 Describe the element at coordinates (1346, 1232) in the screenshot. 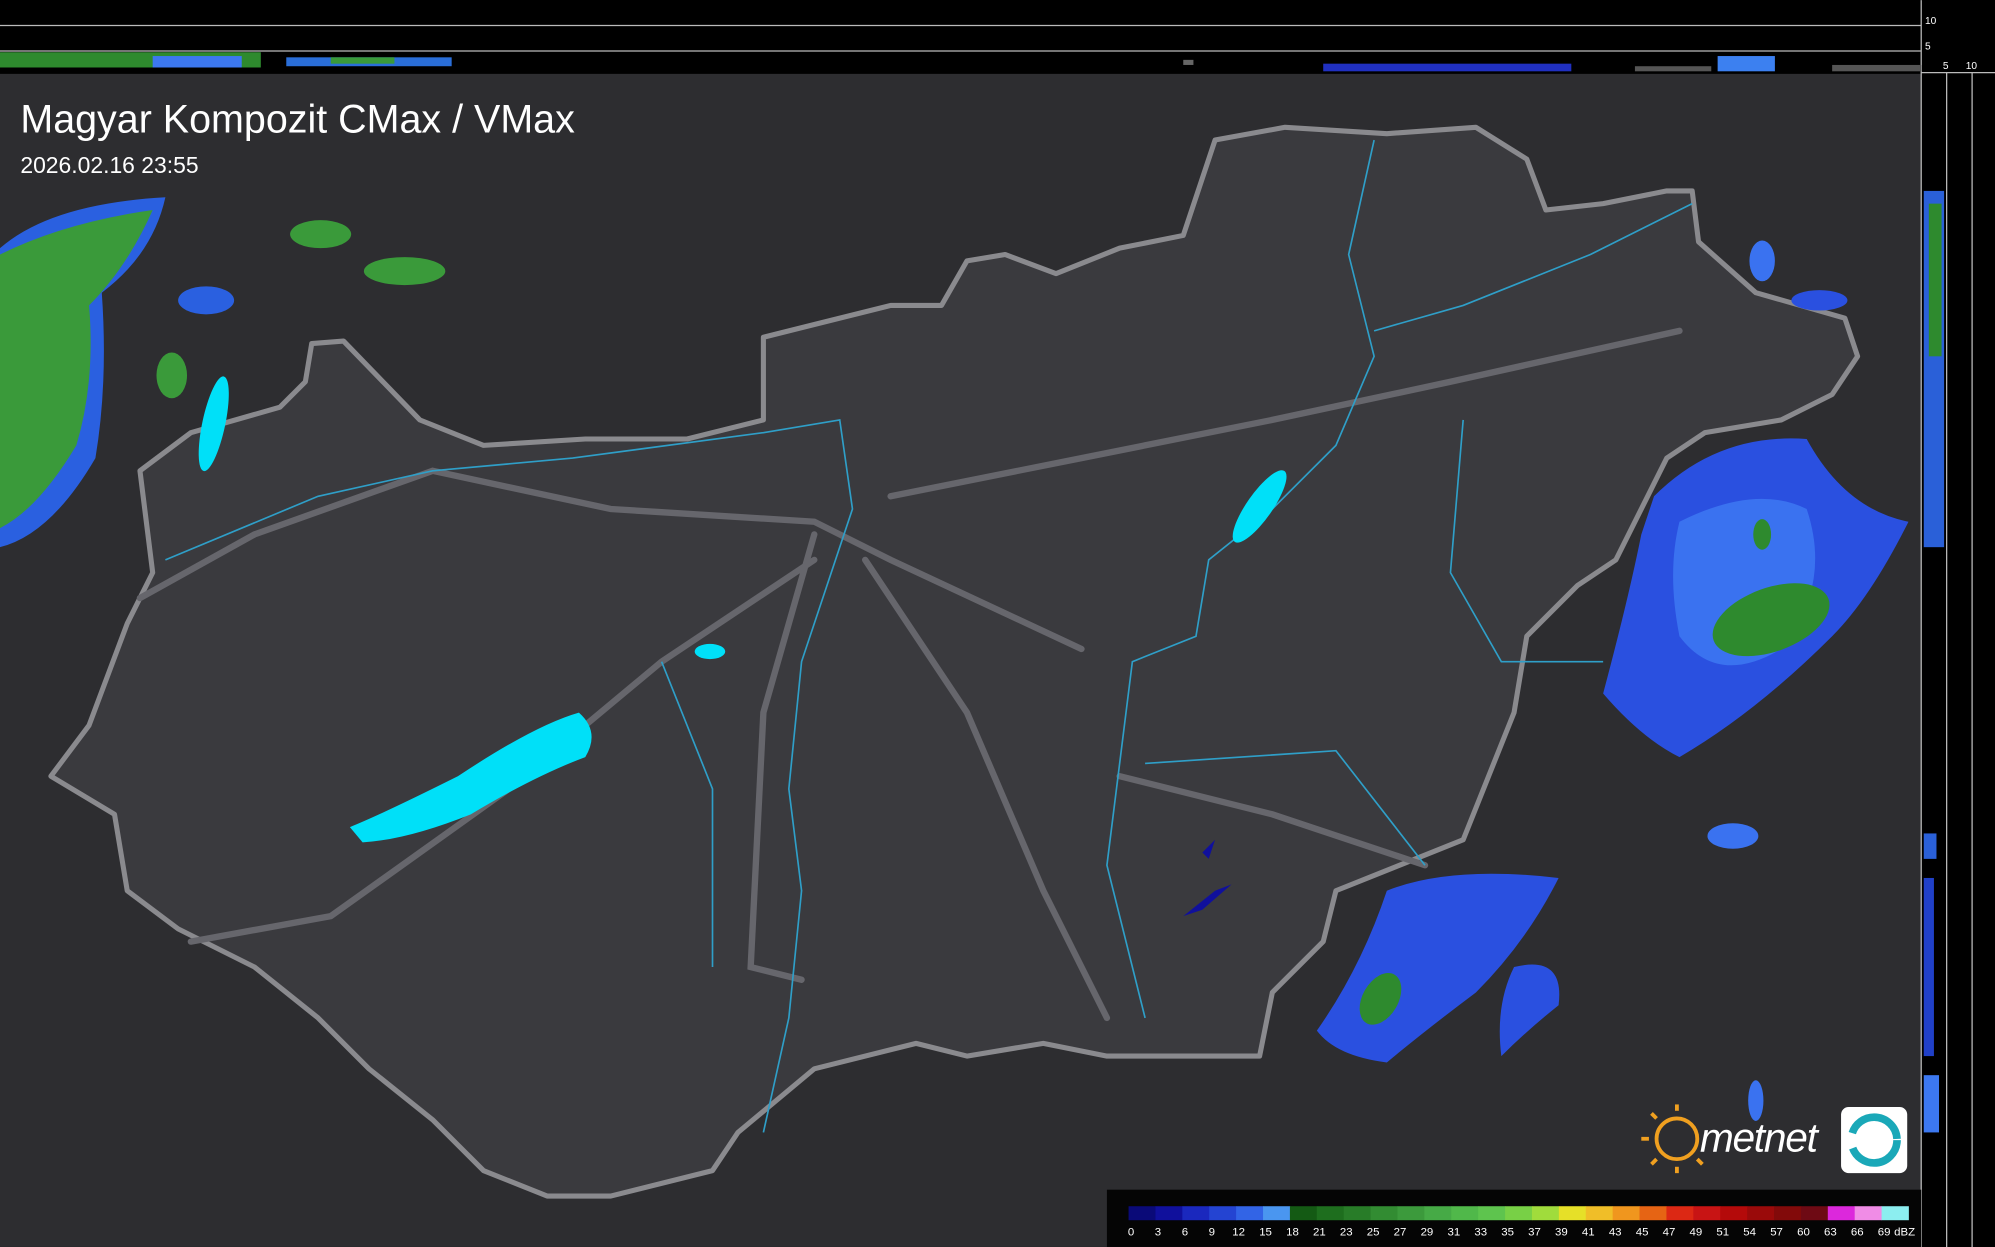

I see `legend-label: 23` at that location.